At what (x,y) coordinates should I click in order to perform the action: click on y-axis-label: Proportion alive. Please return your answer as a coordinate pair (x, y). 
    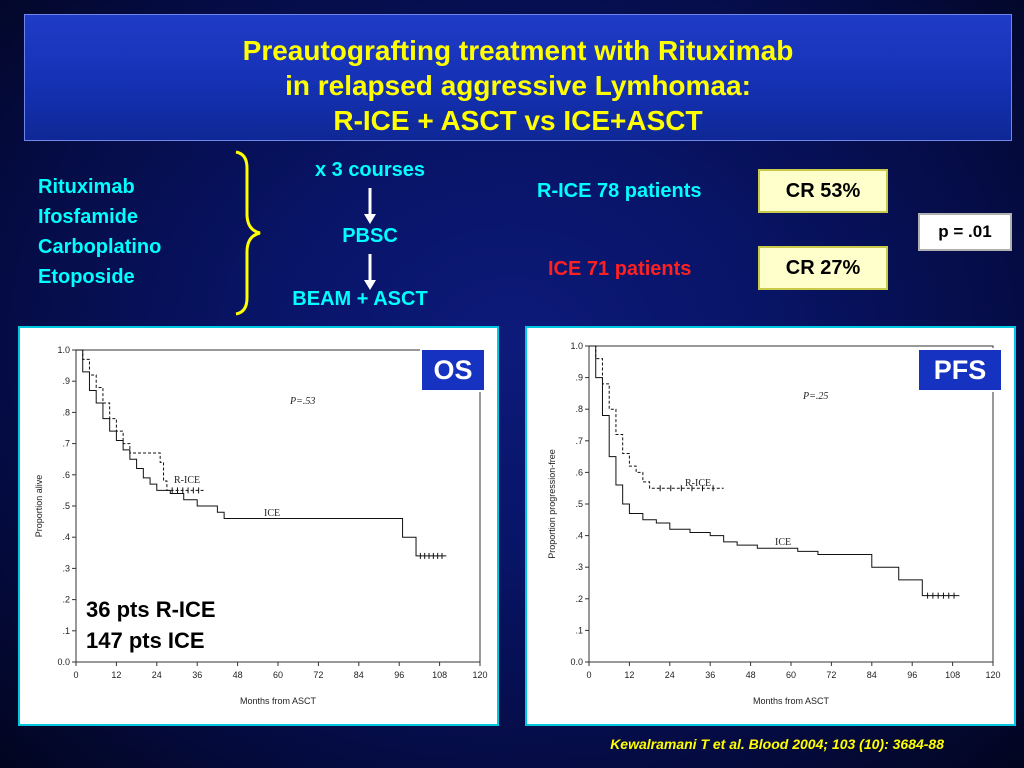
    Looking at the image, I should click on (39, 506).